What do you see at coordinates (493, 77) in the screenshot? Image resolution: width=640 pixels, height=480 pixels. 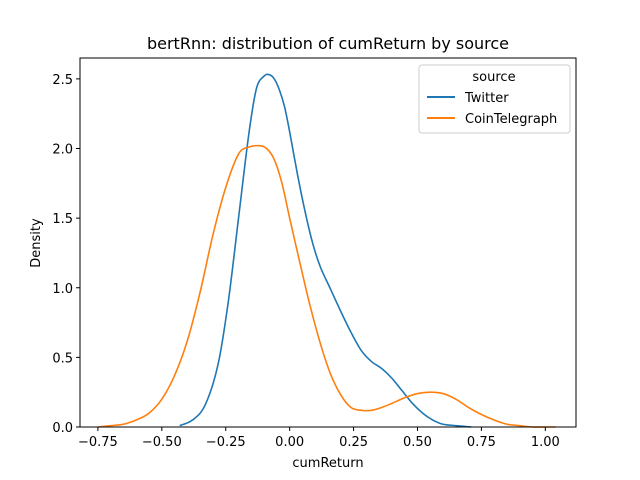 I see `legend-title: source` at bounding box center [493, 77].